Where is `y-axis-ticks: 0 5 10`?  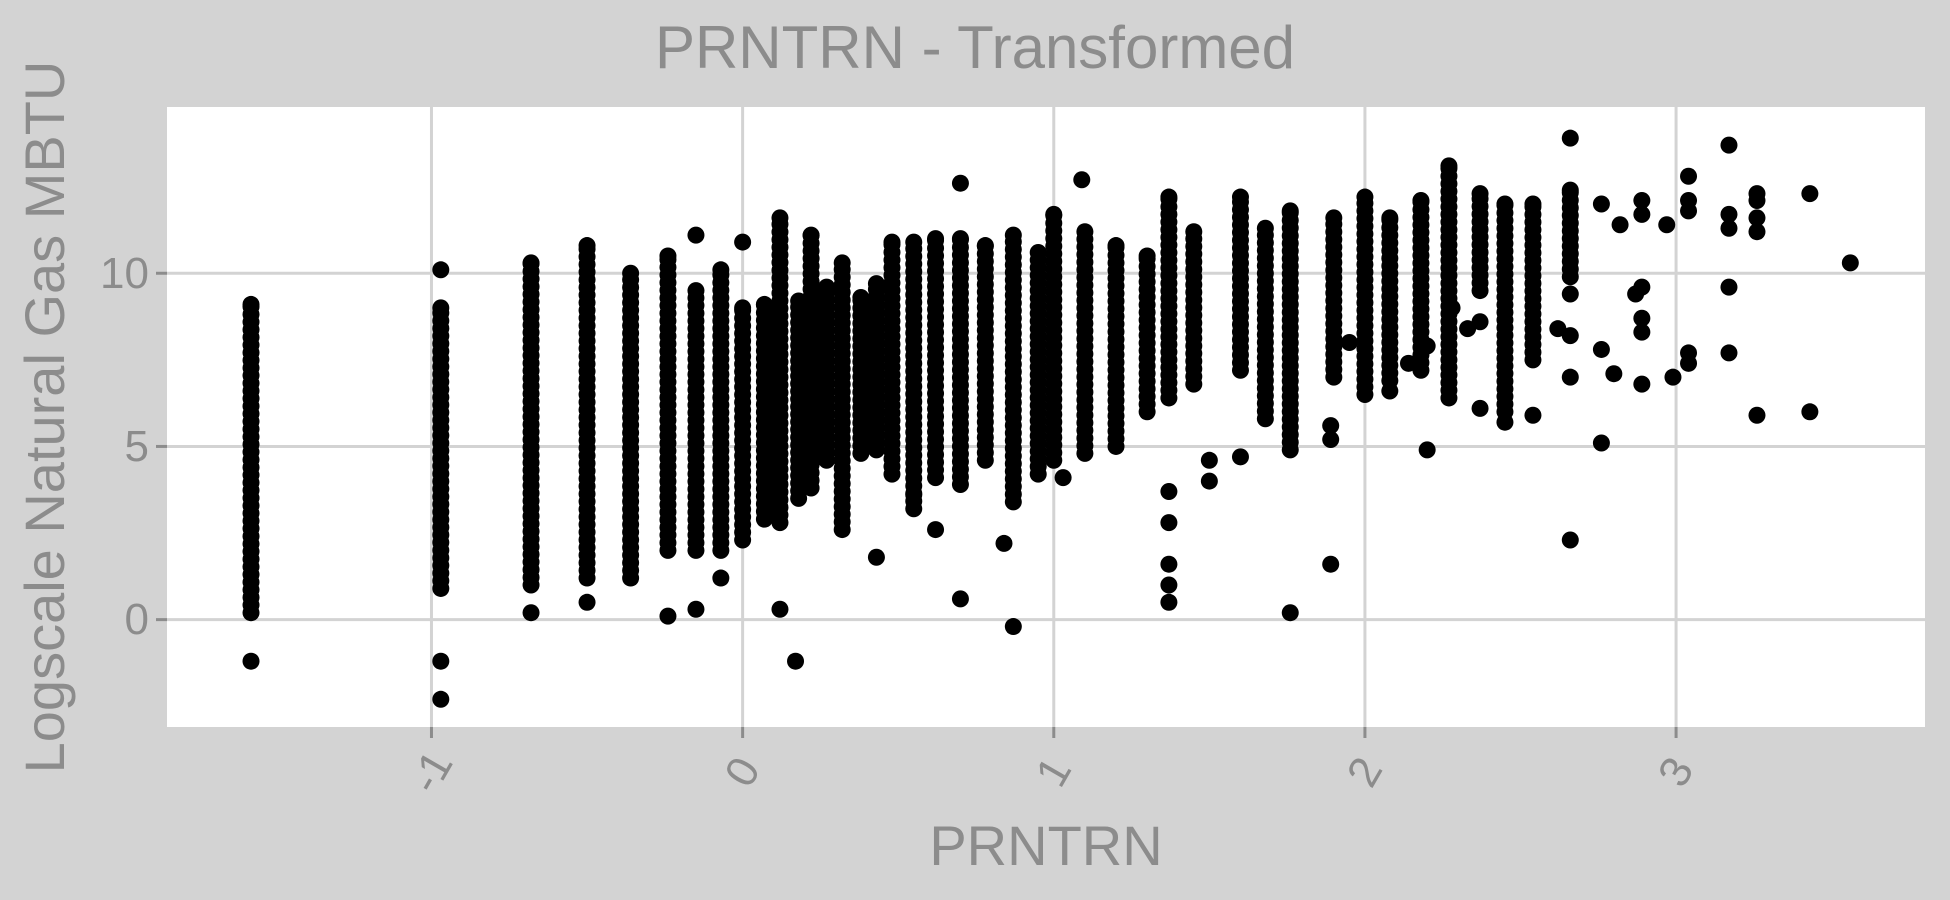 y-axis-ticks: 0 5 10 is located at coordinates (133, 446).